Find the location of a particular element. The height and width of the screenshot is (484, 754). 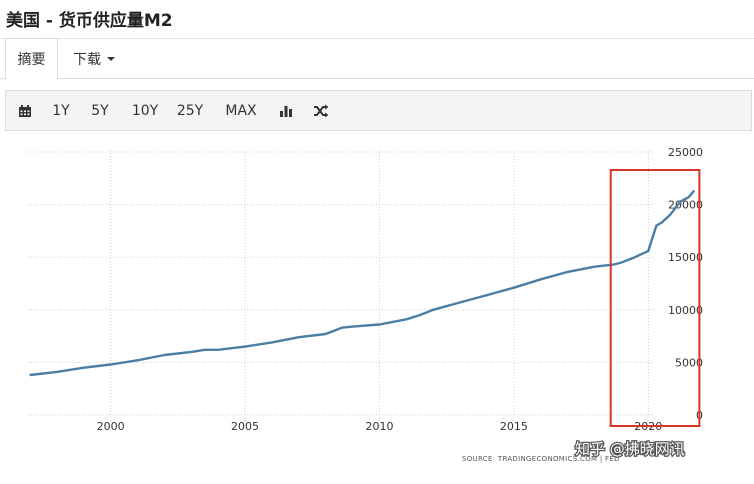

x-tick-label: 2015 is located at coordinates (514, 426).